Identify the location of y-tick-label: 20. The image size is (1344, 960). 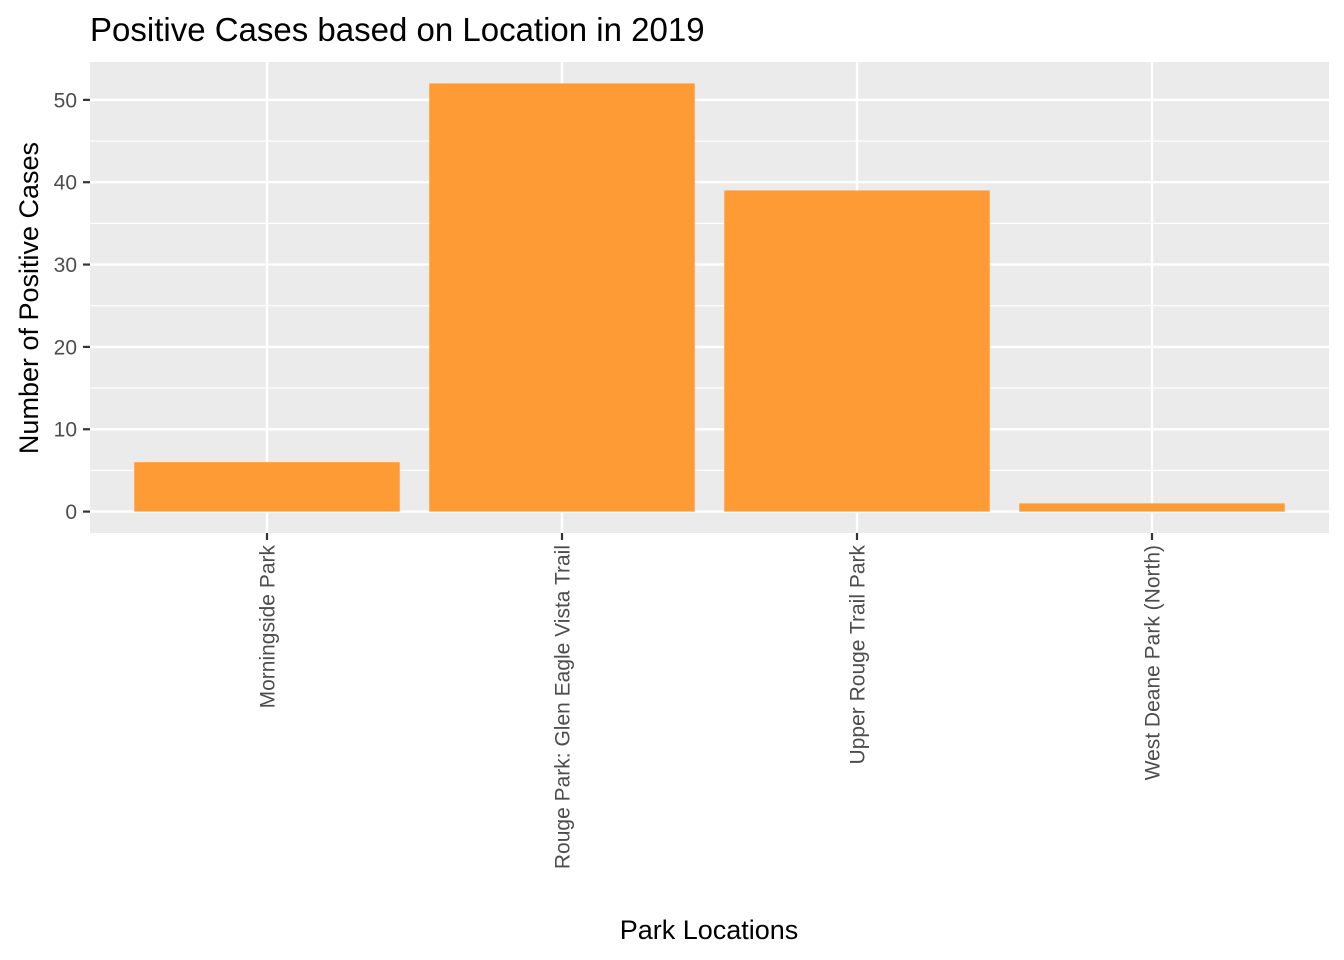
(65, 347).